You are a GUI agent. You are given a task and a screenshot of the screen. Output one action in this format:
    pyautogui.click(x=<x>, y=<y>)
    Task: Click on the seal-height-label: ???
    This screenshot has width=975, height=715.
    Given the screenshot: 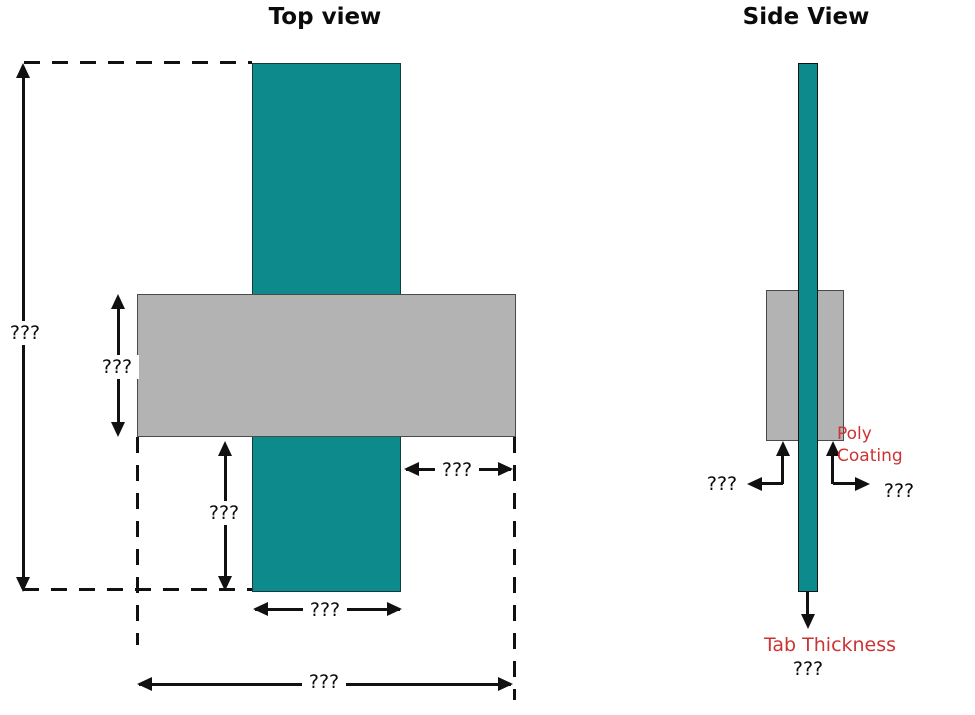 What is the action you would take?
    pyautogui.click(x=117, y=367)
    